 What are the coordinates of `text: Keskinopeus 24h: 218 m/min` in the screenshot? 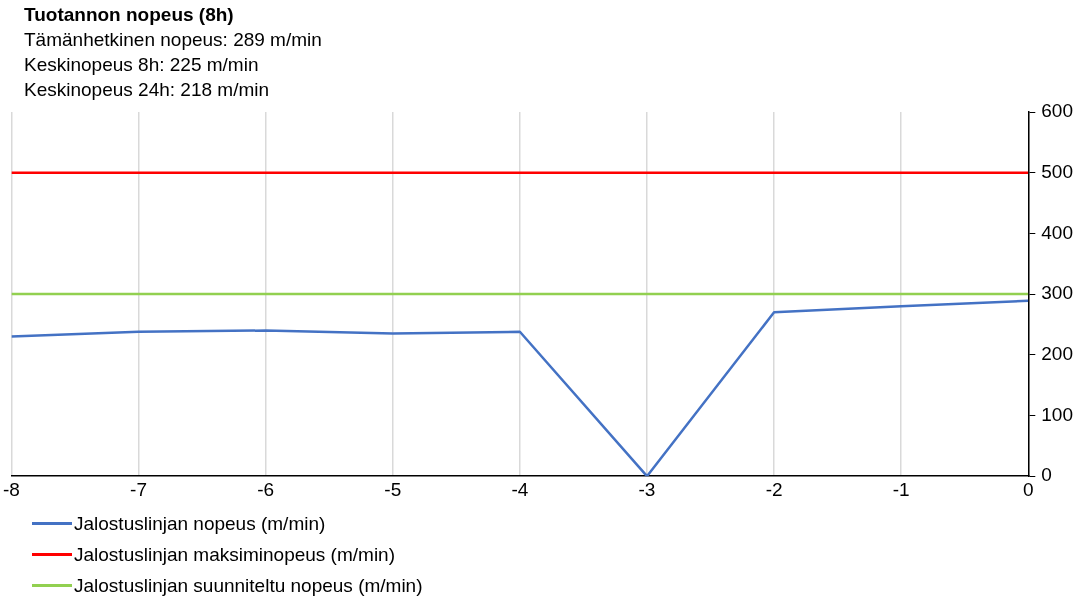 It's located at (147, 90).